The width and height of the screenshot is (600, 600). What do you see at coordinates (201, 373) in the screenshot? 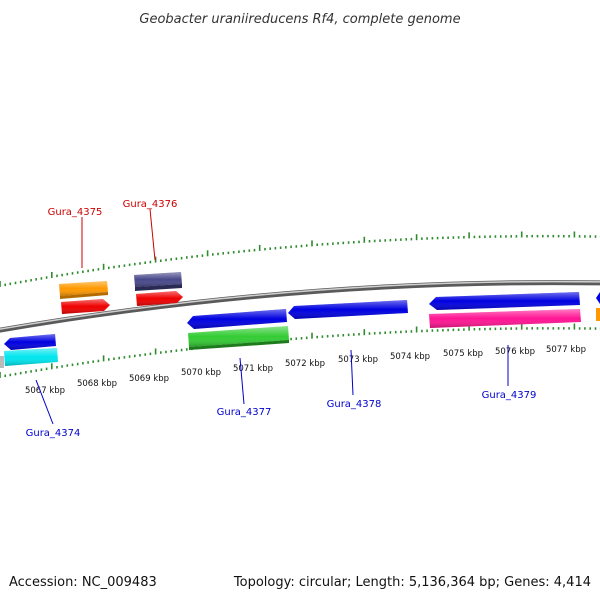
I see `scale-label-5070: 5070 kbp` at bounding box center [201, 373].